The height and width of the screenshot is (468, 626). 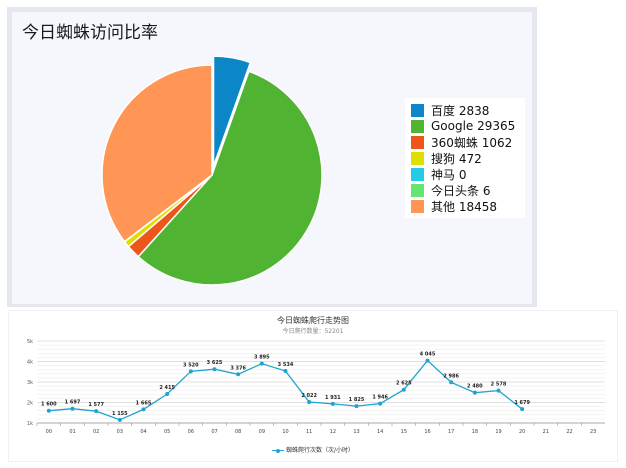 What do you see at coordinates (309, 396) in the screenshot?
I see `data-label: 2 022` at bounding box center [309, 396].